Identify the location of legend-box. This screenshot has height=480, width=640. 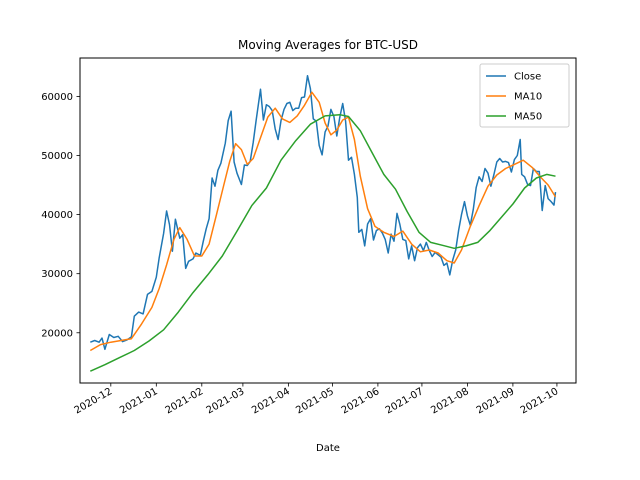
(524, 95).